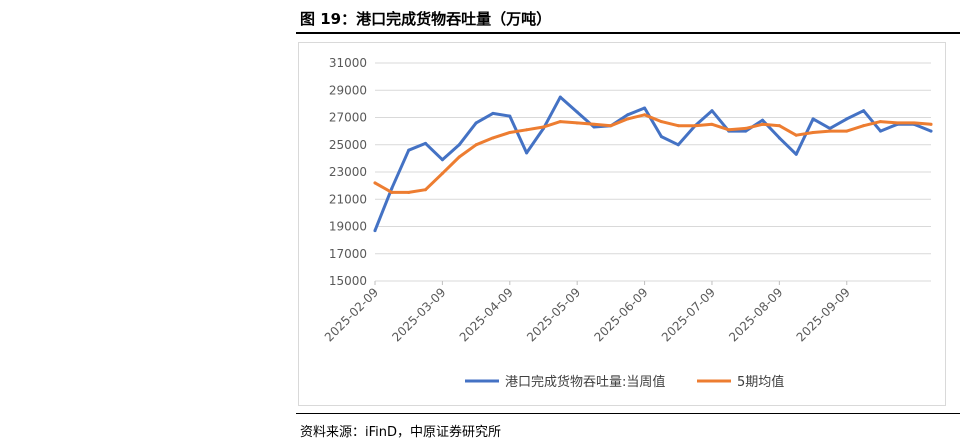 Image resolution: width=979 pixels, height=444 pixels. Describe the element at coordinates (426, 19) in the screenshot. I see `figure-title: 图 19：港口完成货物吞吐量（万吨）` at that location.